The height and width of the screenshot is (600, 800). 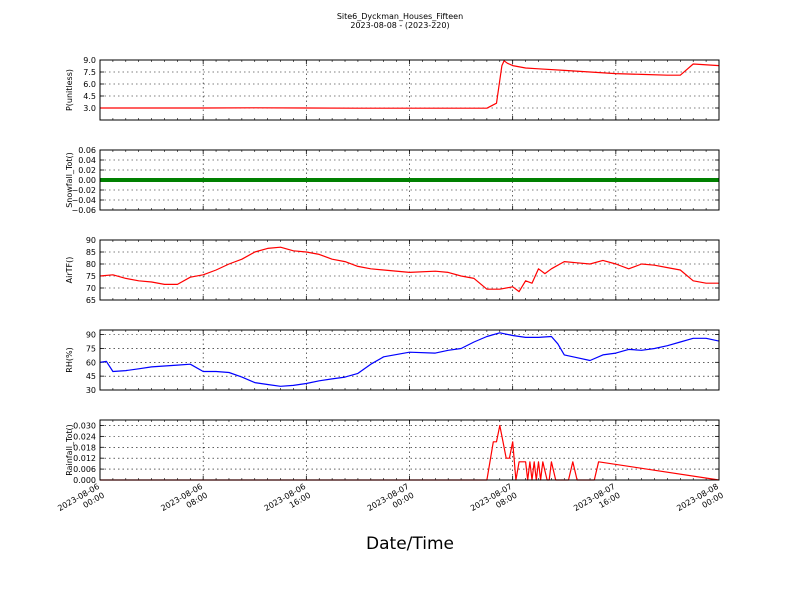 What do you see at coordinates (87, 180) in the screenshot?
I see `y-tick-label: 0.00` at bounding box center [87, 180].